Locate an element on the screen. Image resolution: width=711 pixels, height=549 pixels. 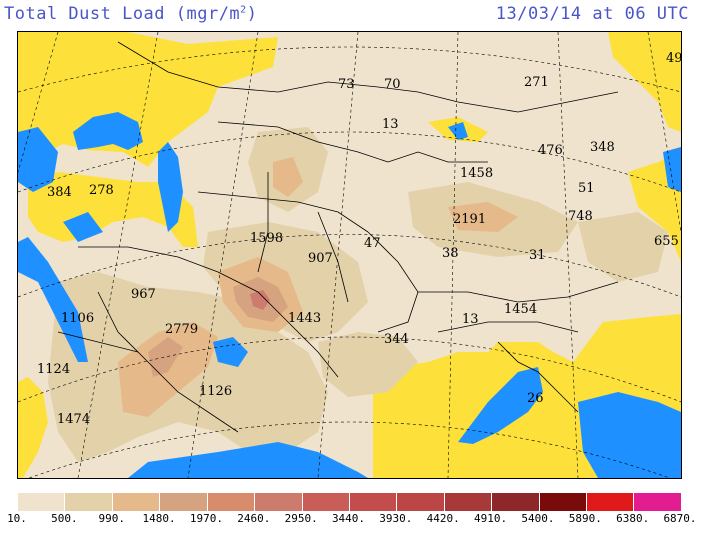
dust-zone-high-kazakh is located at coordinates (288, 177).